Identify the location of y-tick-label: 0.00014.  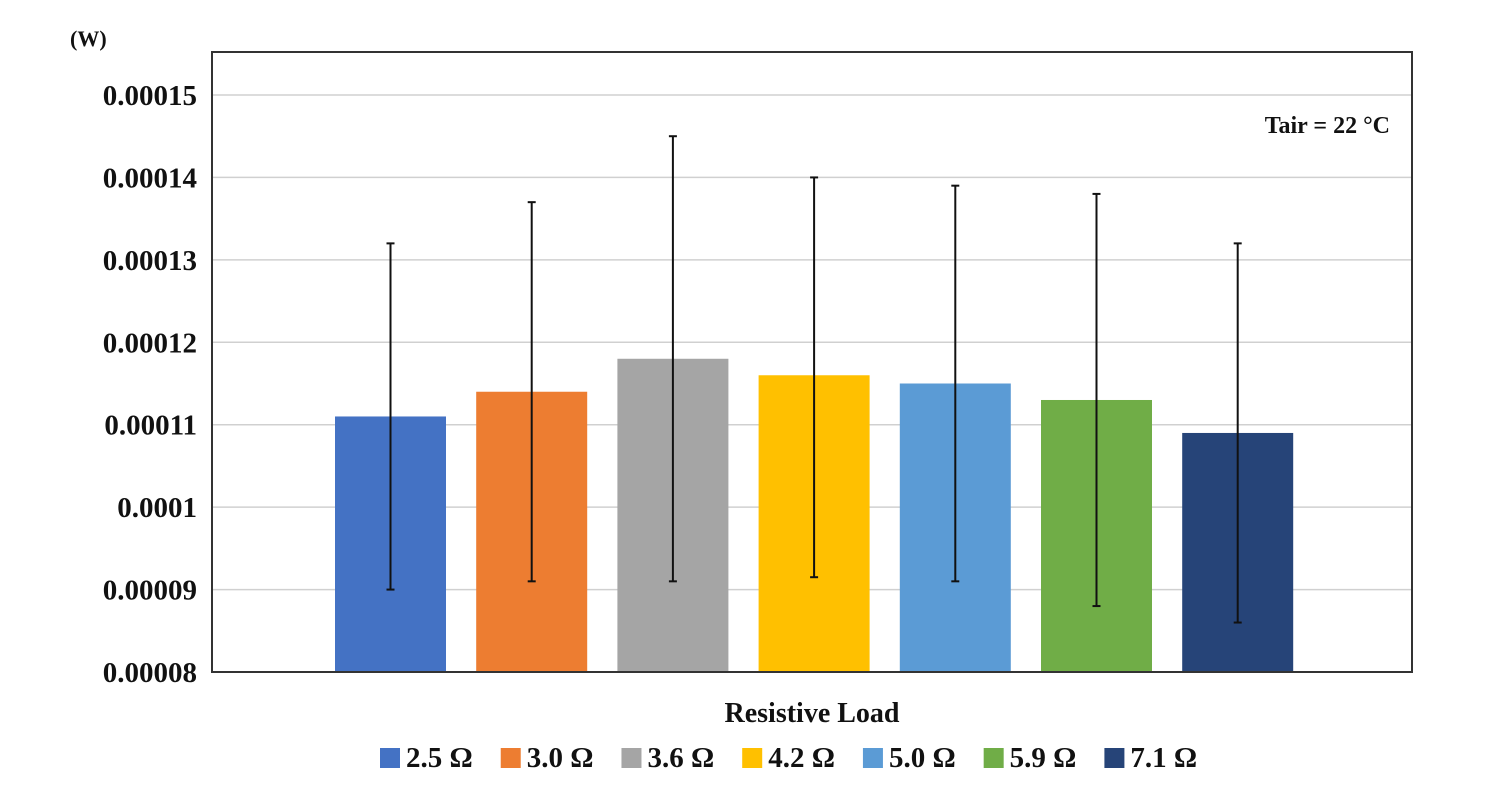
(150, 178).